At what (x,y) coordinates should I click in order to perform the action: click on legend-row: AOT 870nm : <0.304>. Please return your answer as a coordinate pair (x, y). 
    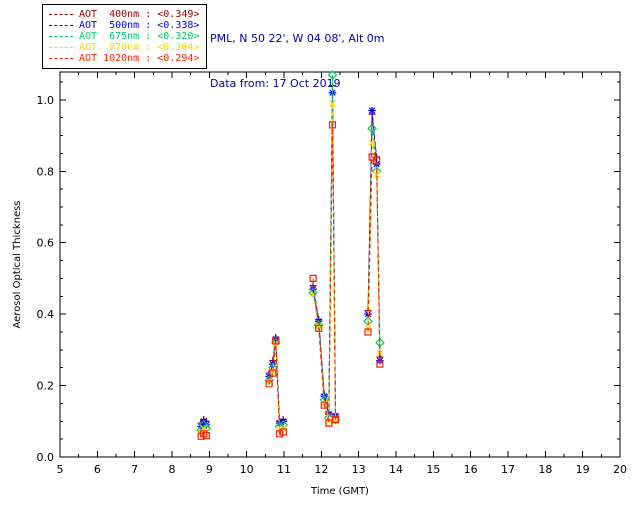
    Looking at the image, I should click on (124, 47).